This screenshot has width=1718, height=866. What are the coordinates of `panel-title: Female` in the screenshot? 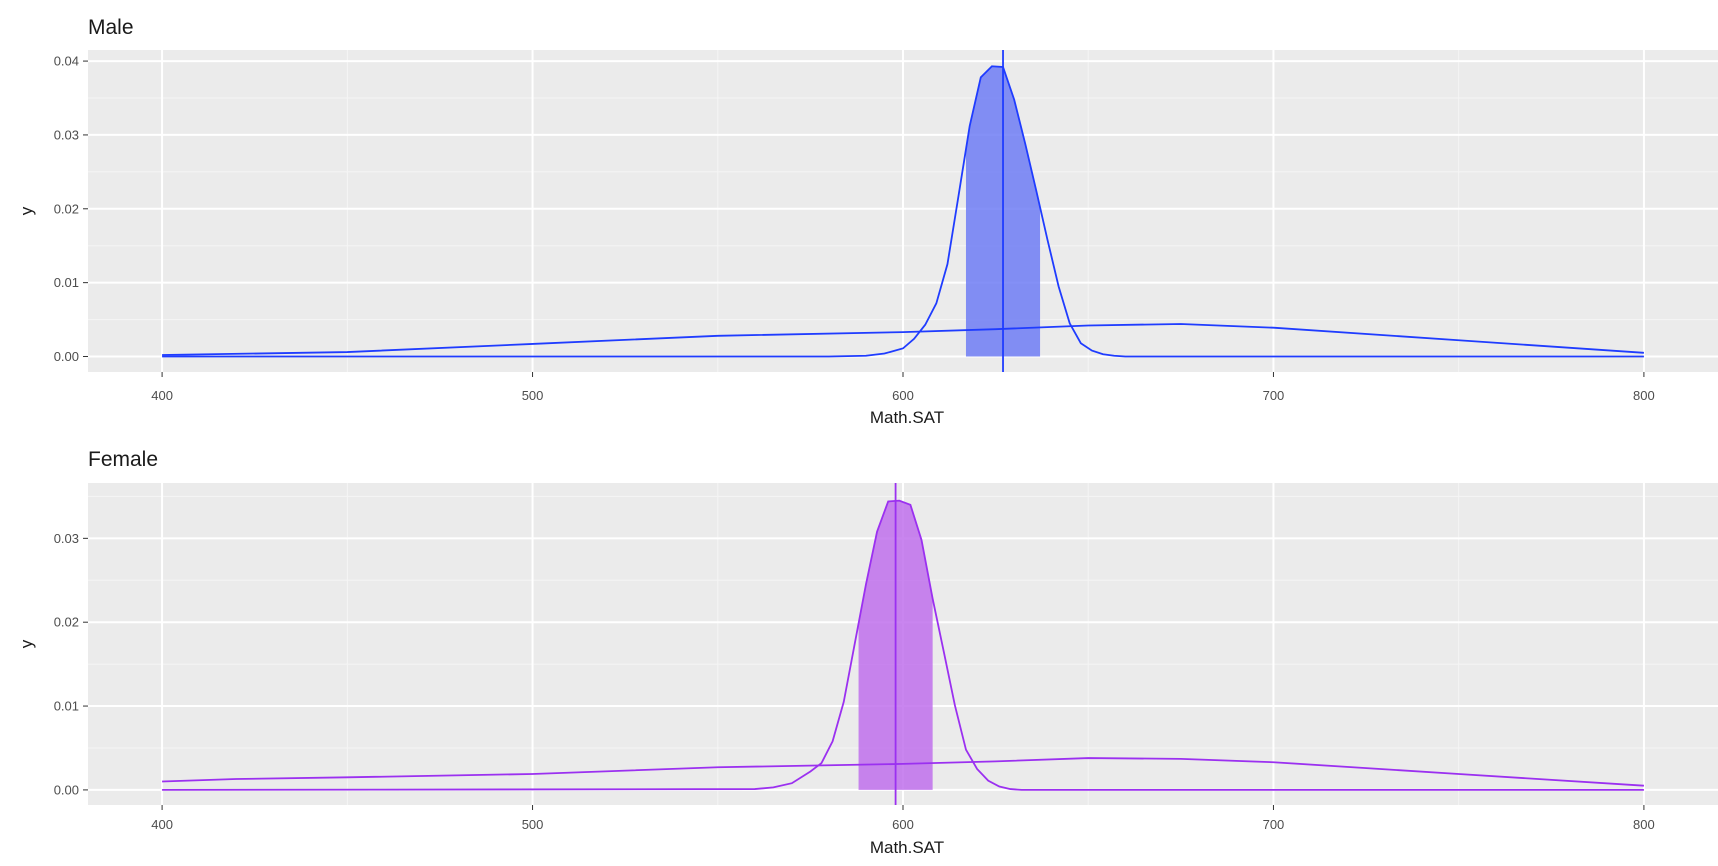 It's located at (123, 459).